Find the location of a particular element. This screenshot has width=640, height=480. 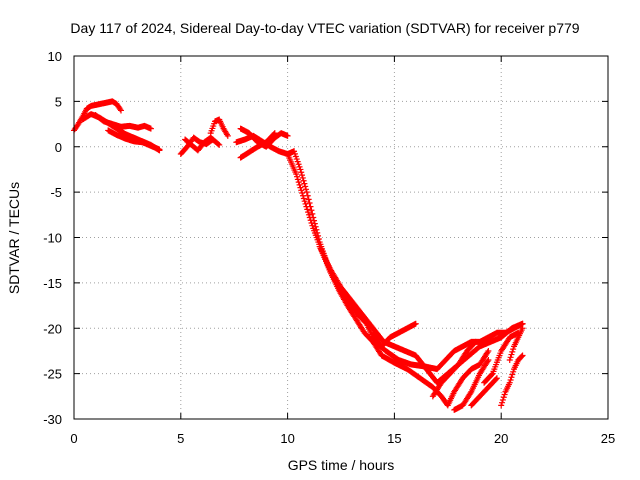

y-tick-label: -10 is located at coordinates (52, 238).